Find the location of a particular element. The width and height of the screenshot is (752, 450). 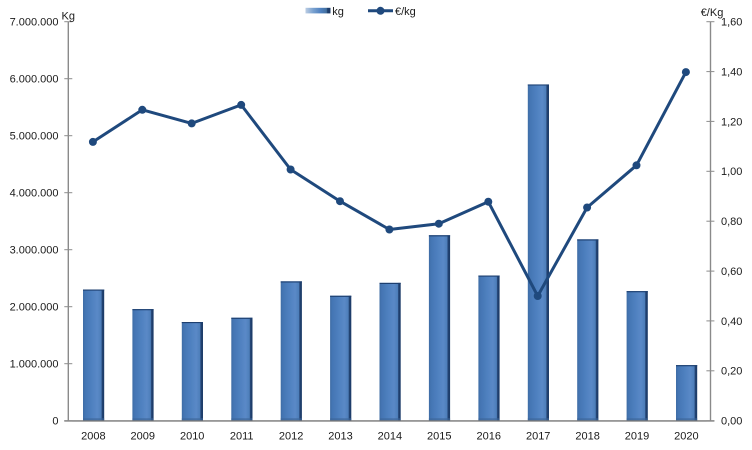

svg-text: 2012 is located at coordinates (291, 437).